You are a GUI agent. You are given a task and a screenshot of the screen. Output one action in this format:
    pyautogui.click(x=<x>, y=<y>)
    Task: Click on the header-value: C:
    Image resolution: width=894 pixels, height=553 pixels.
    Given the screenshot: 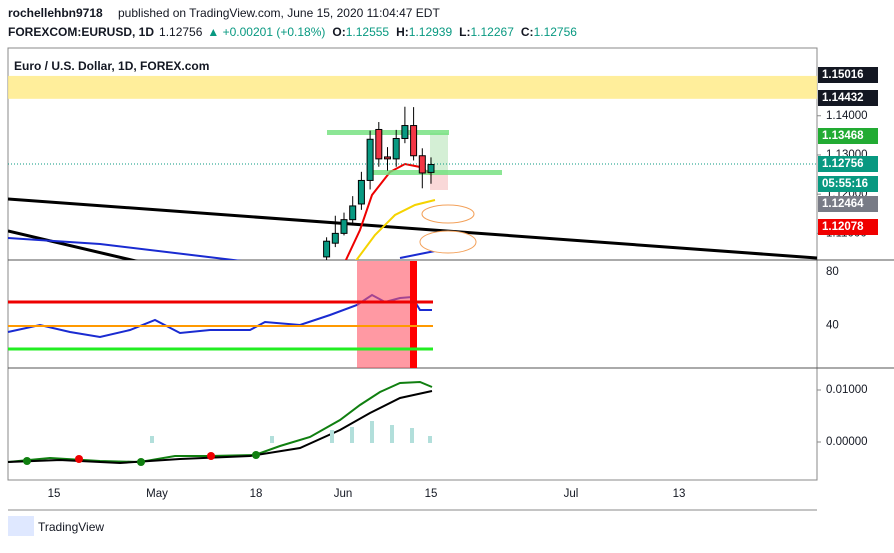 What is the action you would take?
    pyautogui.click(x=527, y=32)
    